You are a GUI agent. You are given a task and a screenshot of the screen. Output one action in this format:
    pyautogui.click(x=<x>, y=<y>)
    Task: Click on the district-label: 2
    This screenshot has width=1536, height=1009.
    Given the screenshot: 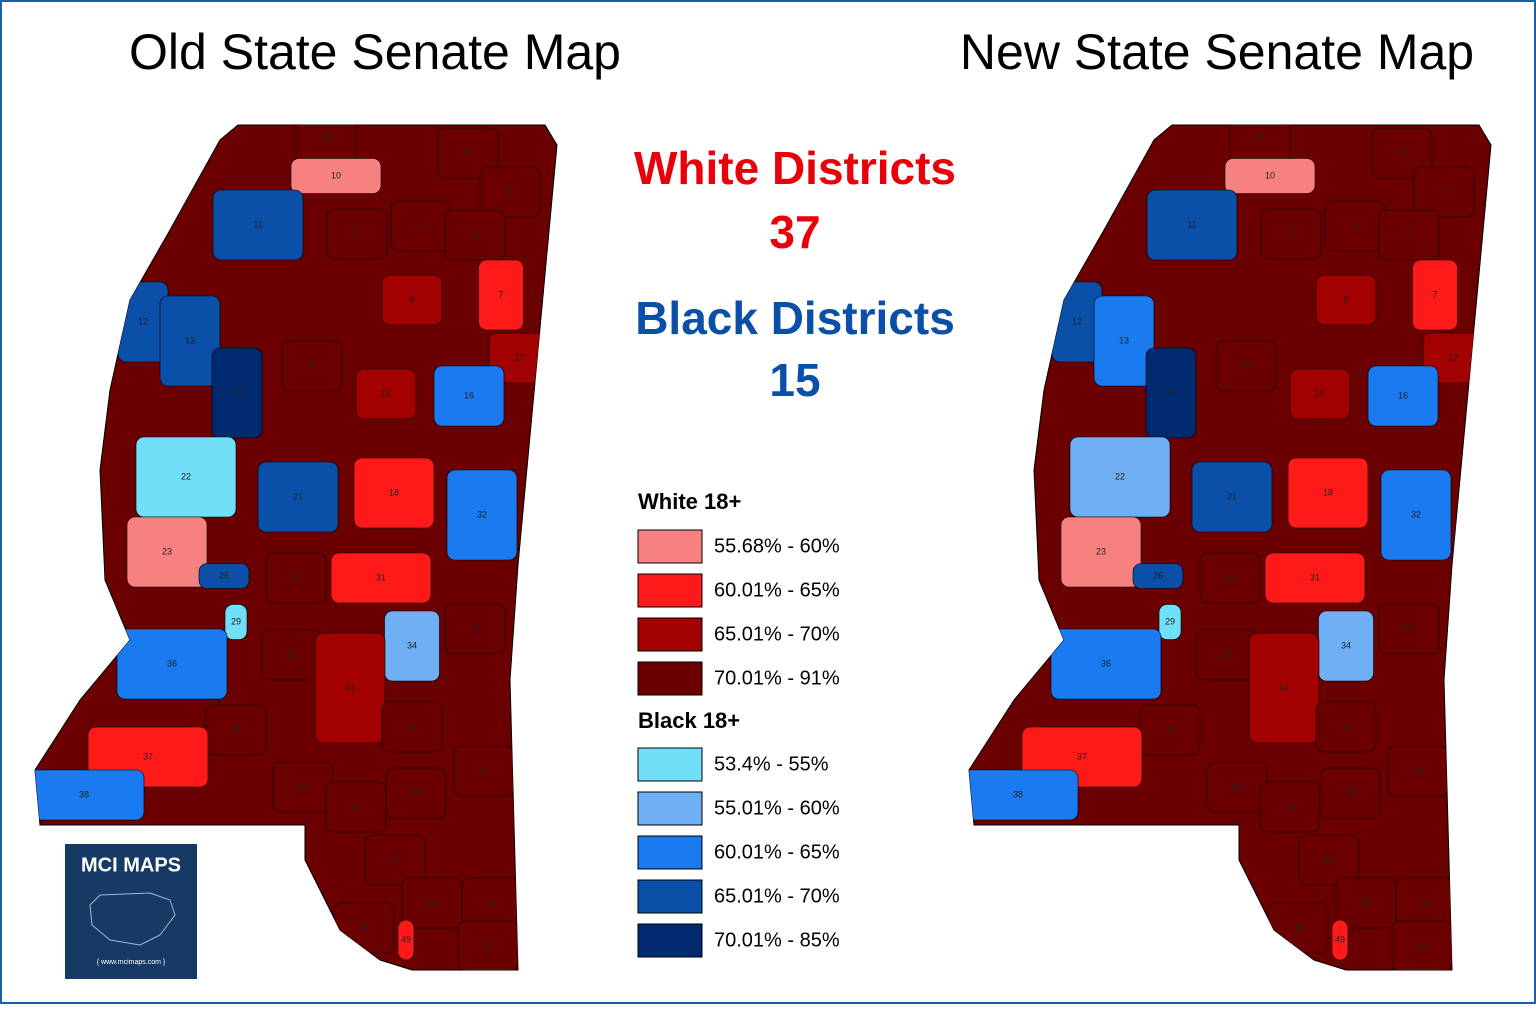 What is the action you would take?
    pyautogui.click(x=1290, y=233)
    